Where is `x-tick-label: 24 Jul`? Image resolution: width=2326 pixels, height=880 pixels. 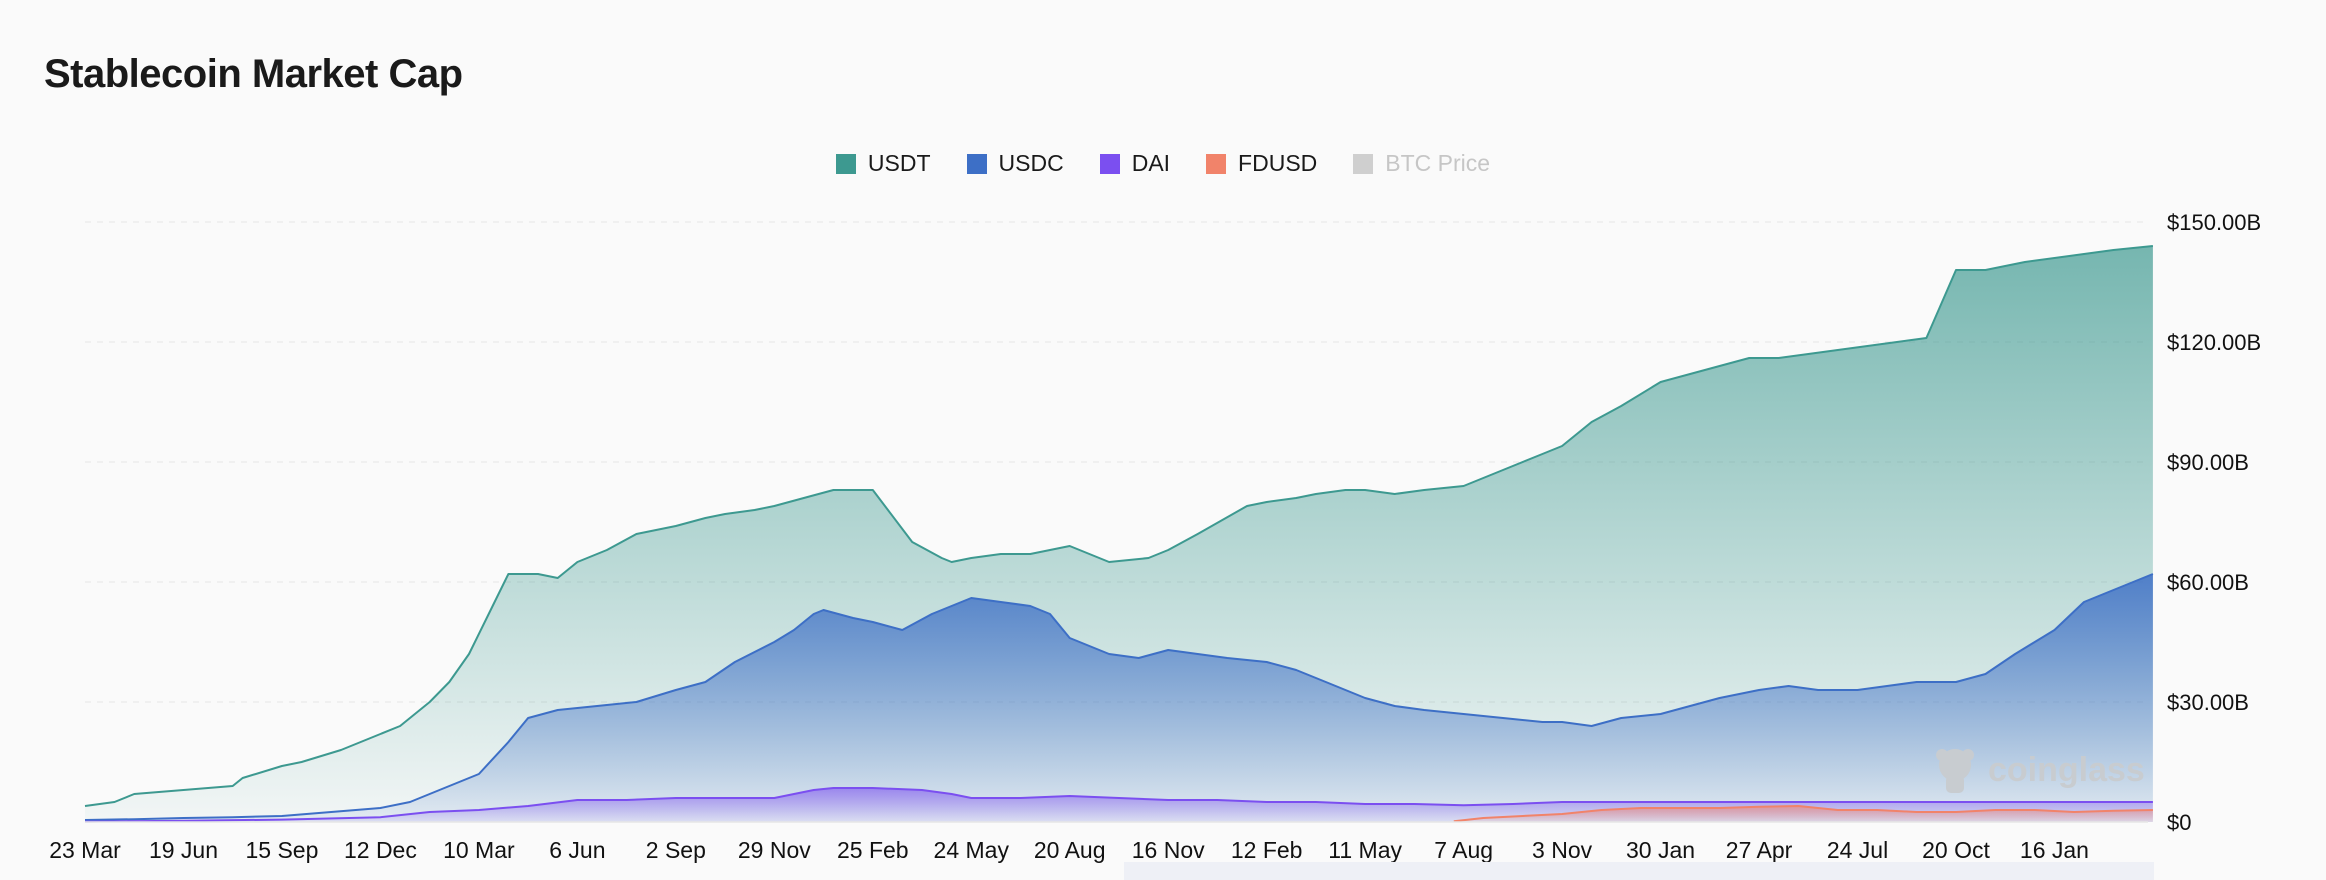 x-tick-label: 24 Jul is located at coordinates (1857, 850).